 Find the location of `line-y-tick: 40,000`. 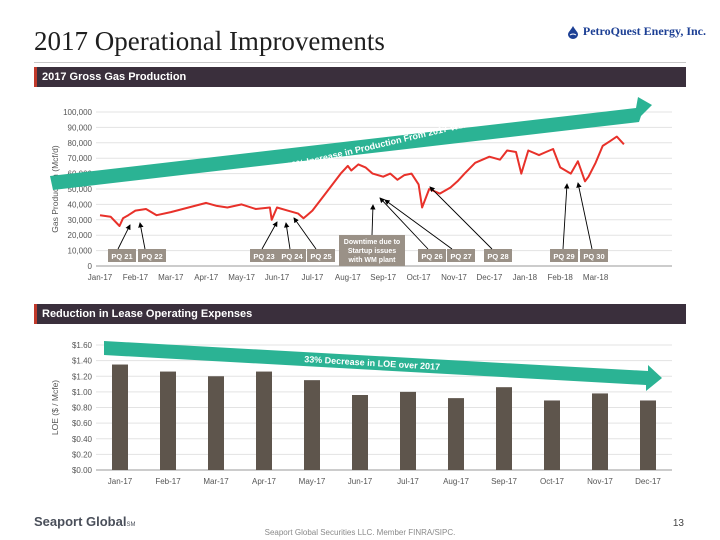

line-y-tick: 40,000 is located at coordinates (80, 204).